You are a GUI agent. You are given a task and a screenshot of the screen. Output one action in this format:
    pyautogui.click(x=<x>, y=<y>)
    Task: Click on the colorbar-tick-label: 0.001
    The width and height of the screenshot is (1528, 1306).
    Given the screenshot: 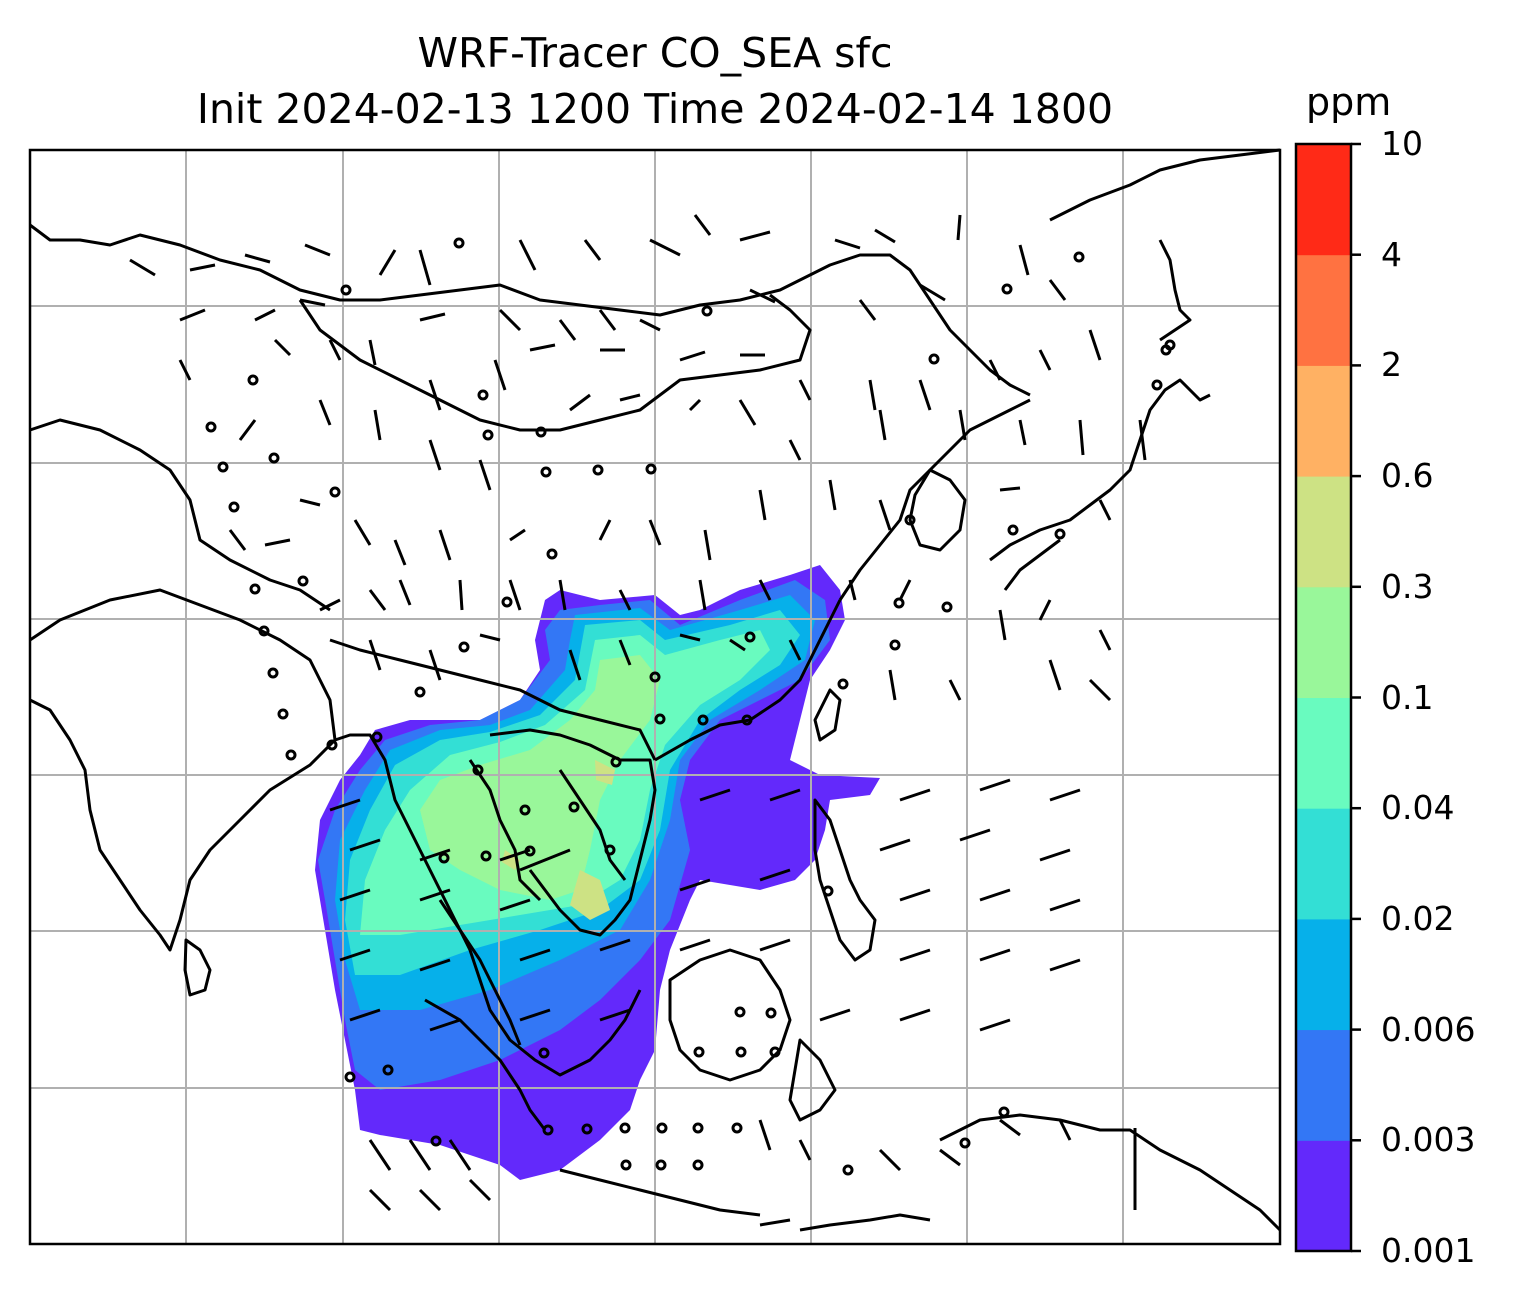 What is the action you would take?
    pyautogui.click(x=1428, y=1250)
    